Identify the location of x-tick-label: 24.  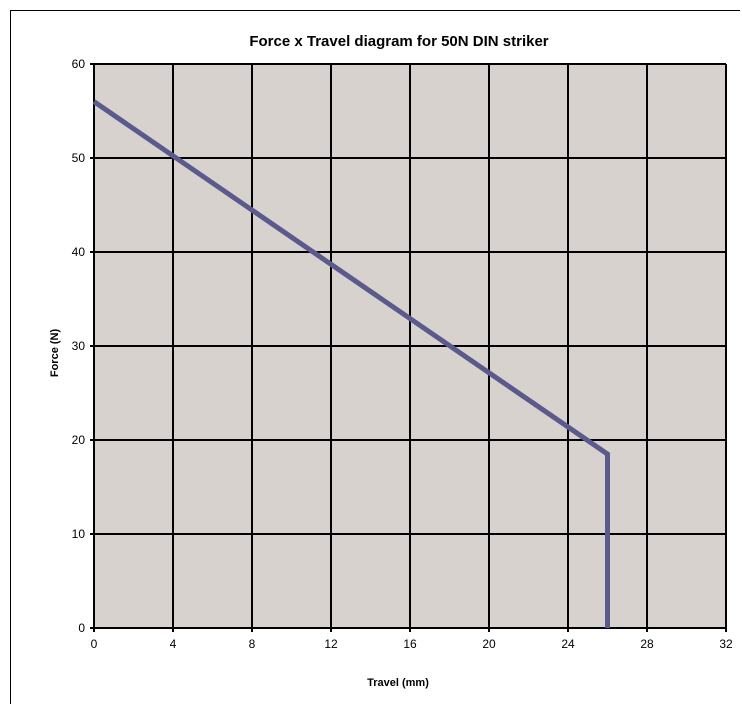
(568, 644).